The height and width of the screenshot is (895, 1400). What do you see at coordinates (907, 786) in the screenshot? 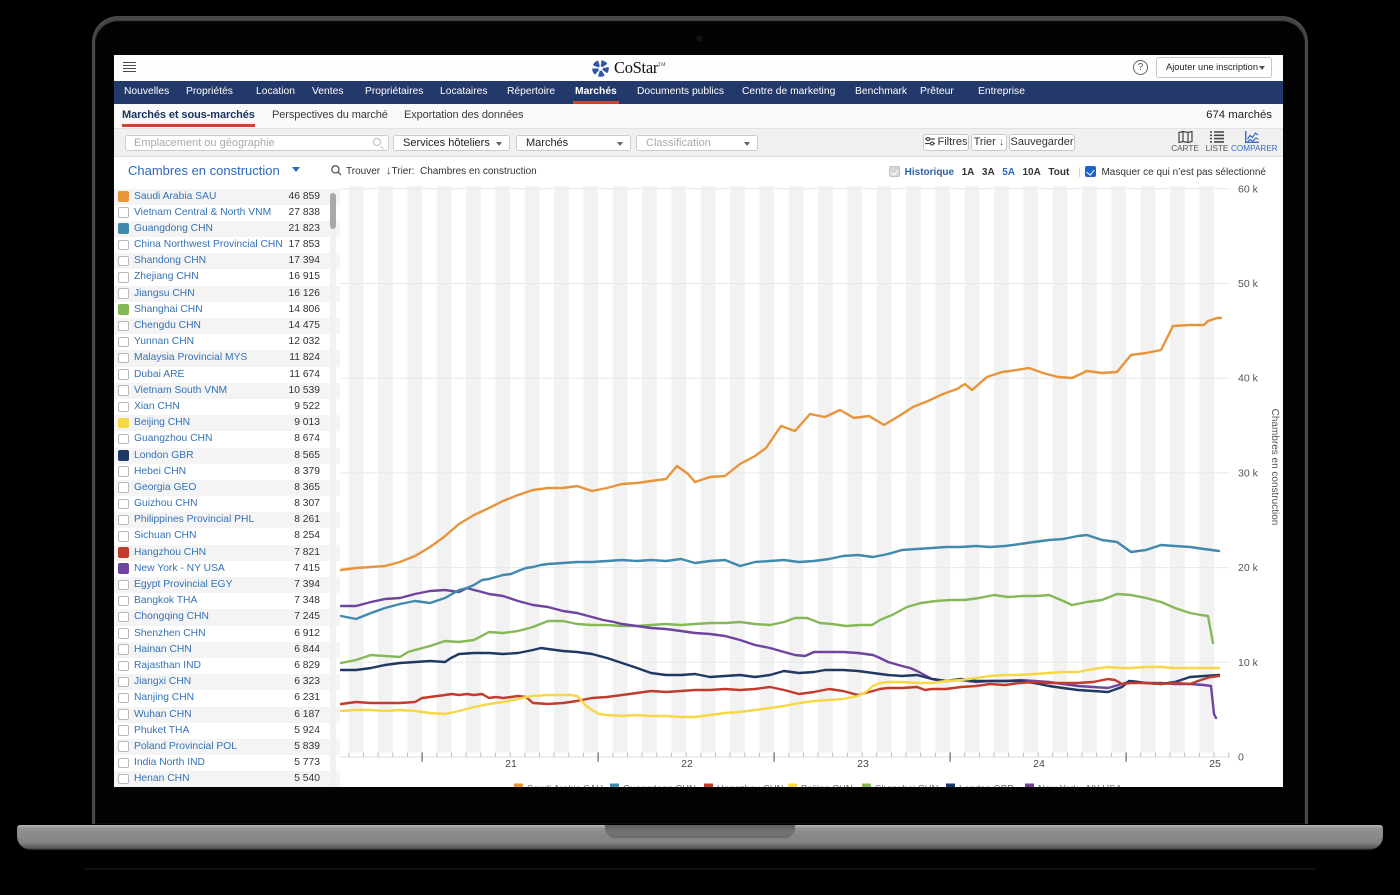
I see `svg-text: Shanghai CHN` at bounding box center [907, 786].